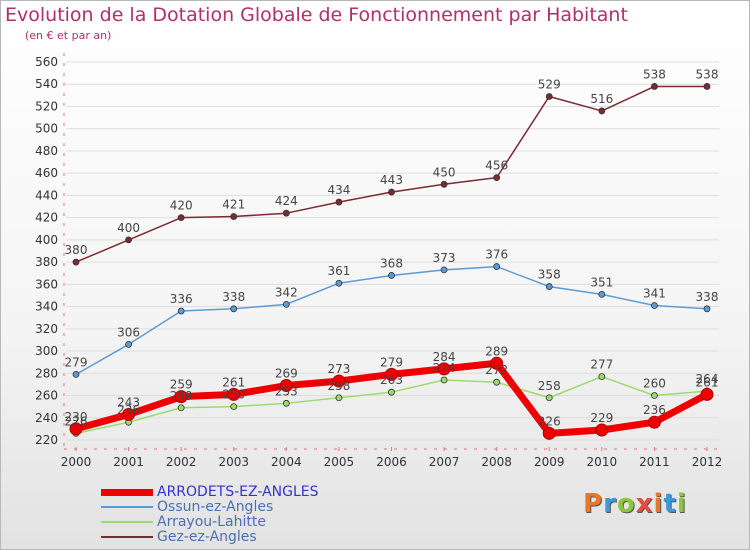 This screenshot has width=750, height=550. Describe the element at coordinates (496, 351) in the screenshot. I see `data-label: 289` at that location.